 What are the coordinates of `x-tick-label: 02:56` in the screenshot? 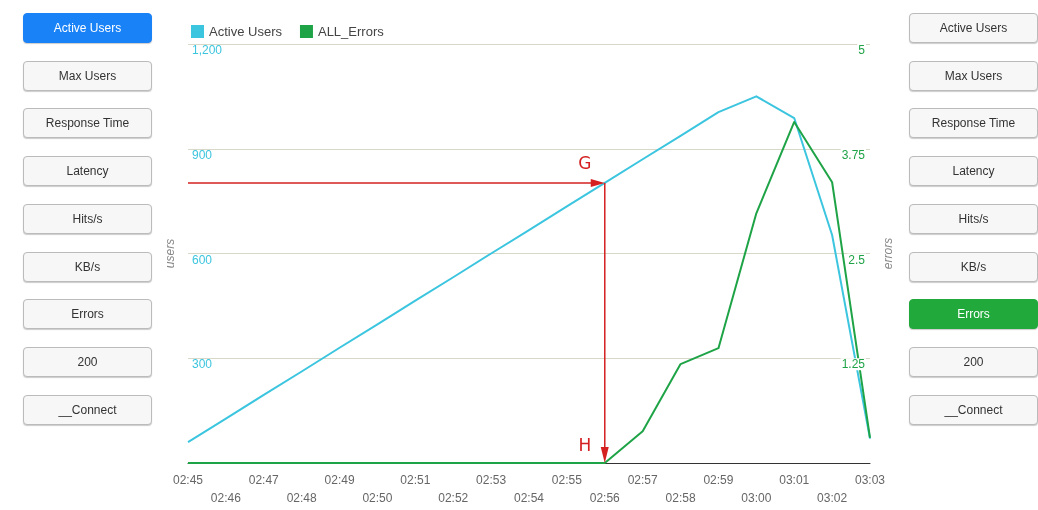 It's located at (605, 498).